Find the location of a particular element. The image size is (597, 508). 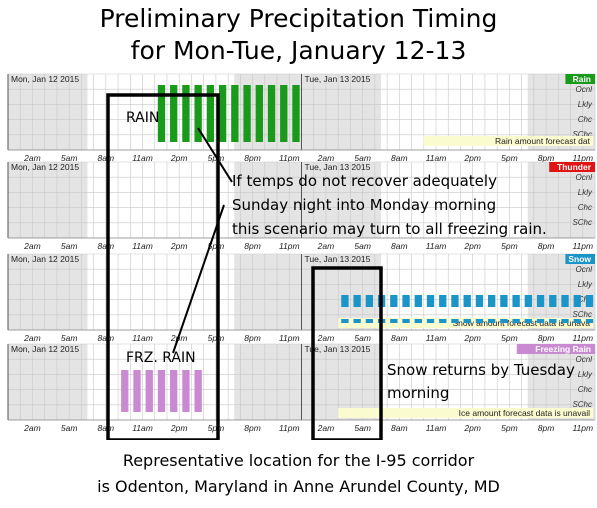

panel-1-tick-label-9: 5am is located at coordinates (362, 246).